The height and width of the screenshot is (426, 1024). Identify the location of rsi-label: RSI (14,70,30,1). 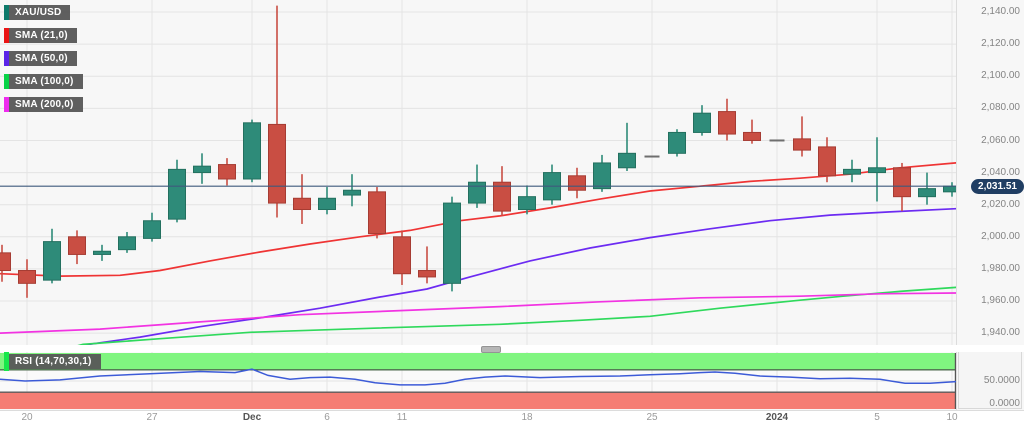
(55, 361).